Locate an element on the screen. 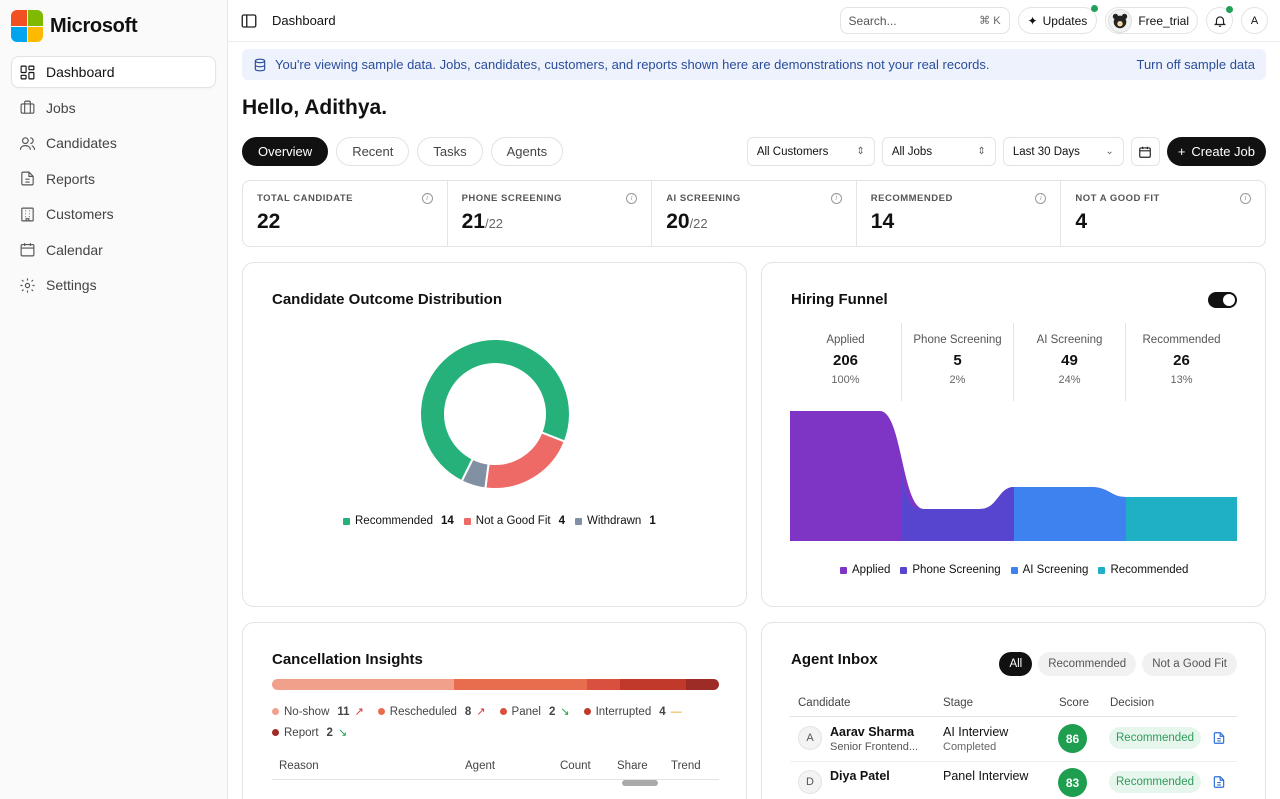  sidebar-item-settings: Settings is located at coordinates (113, 285).